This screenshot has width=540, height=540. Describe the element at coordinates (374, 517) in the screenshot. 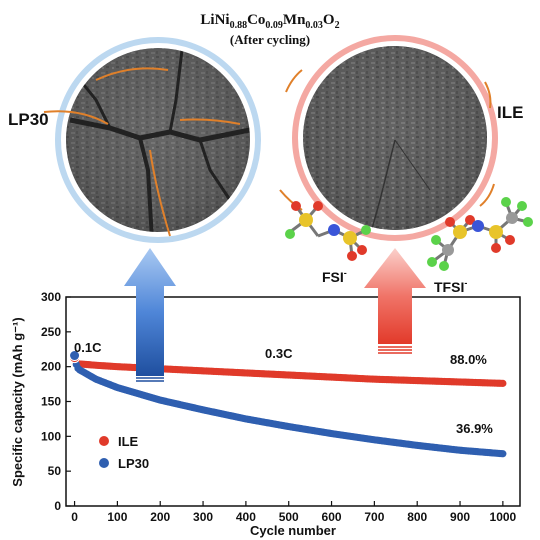

I see `x-tick-label: 700` at that location.